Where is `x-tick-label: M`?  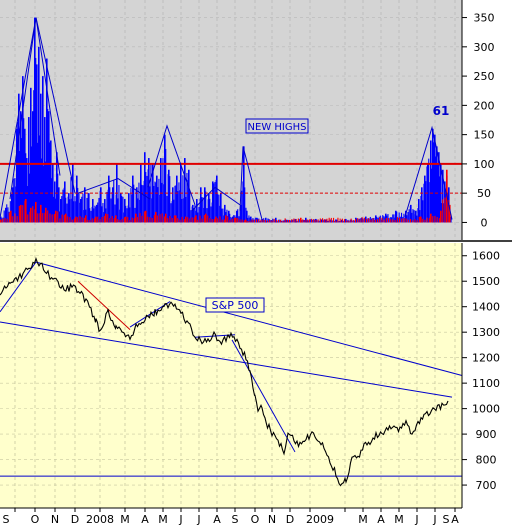 x-tick-label: M is located at coordinates (125, 519).